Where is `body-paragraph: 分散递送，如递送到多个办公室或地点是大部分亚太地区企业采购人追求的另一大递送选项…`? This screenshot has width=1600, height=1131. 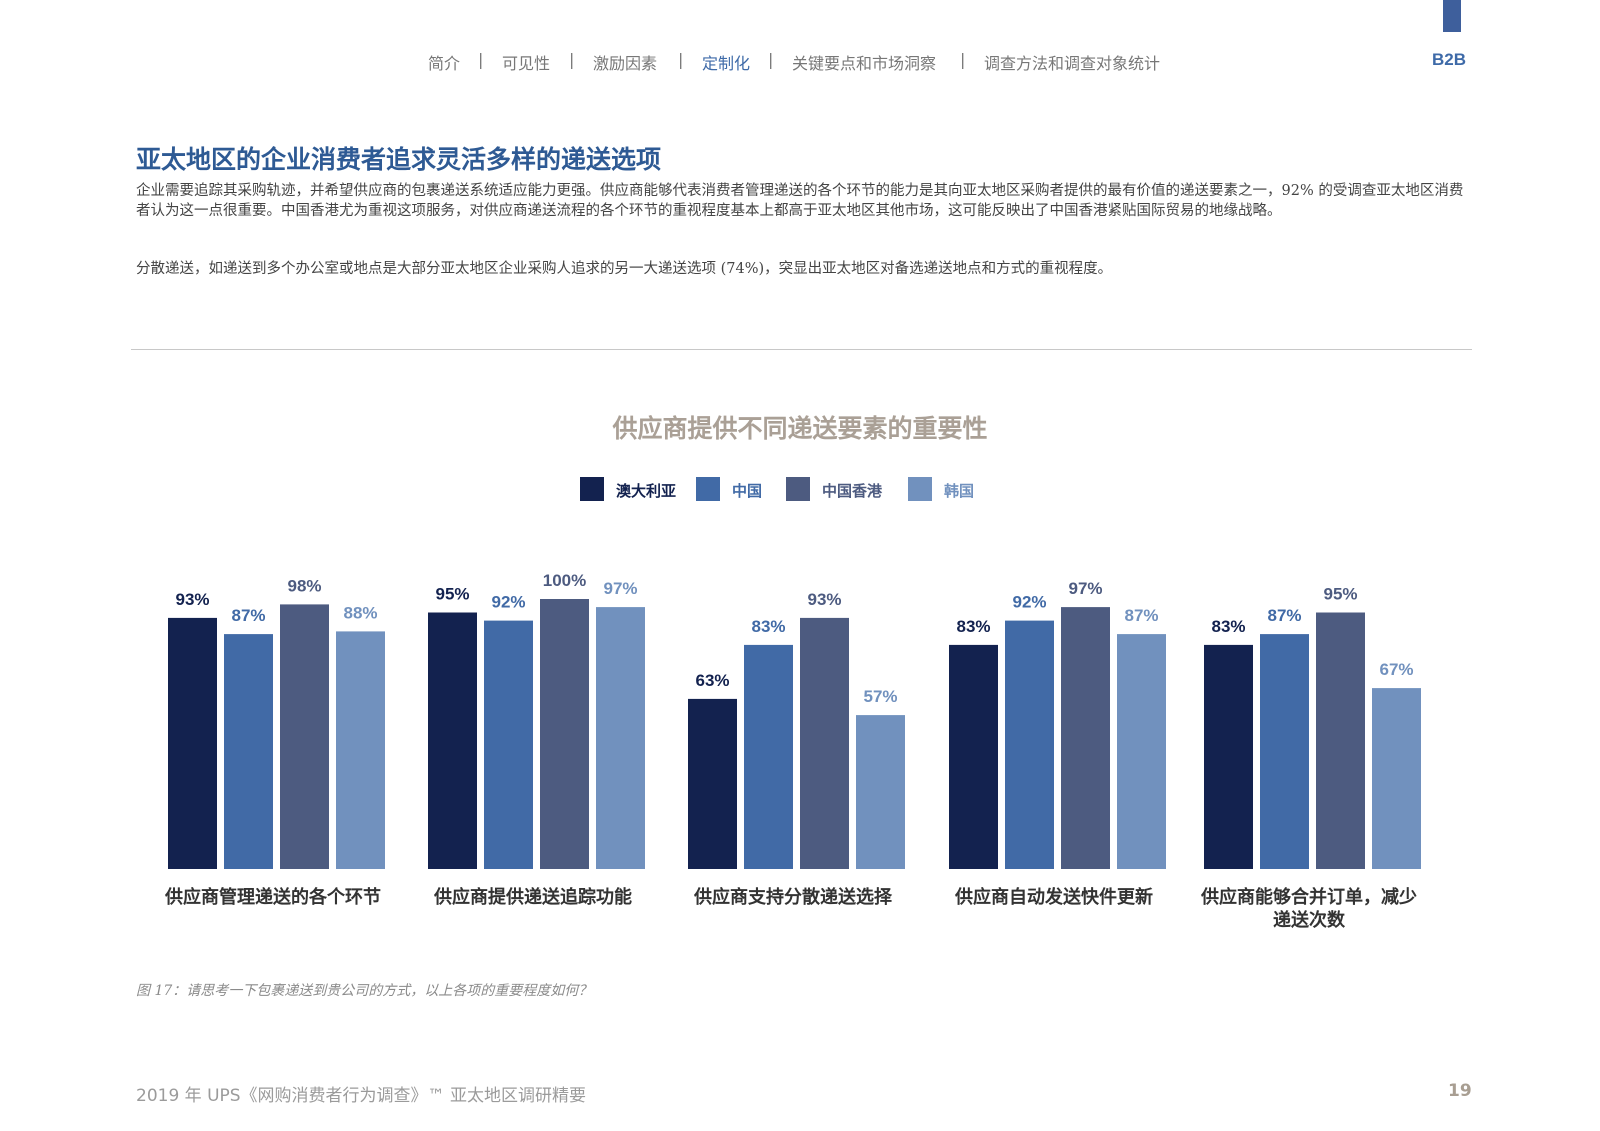
body-paragraph: 分散递送，如递送到多个办公室或地点是大部分亚太地区企业采购人追求的另一大递送选项… is located at coordinates (624, 269).